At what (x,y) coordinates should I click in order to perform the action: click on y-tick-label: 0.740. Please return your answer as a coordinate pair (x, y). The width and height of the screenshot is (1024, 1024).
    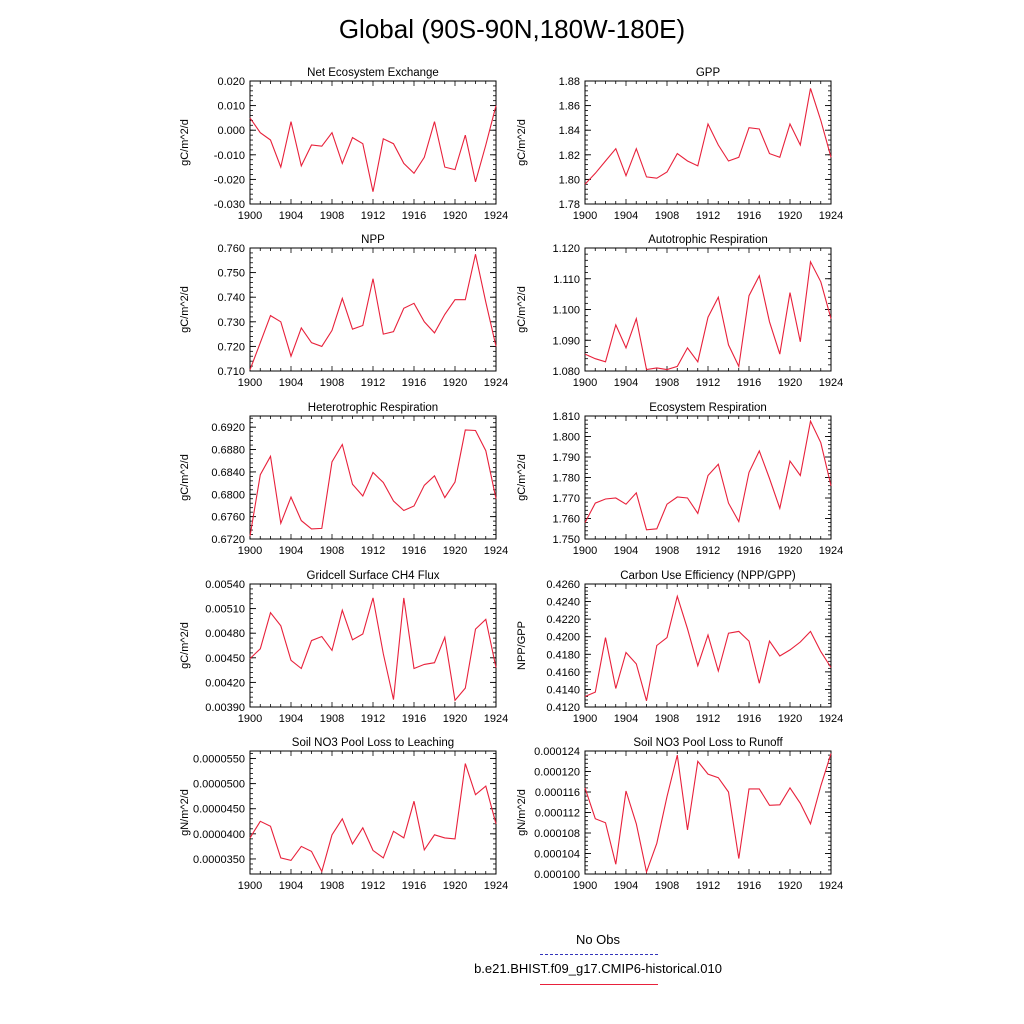
    Looking at the image, I should click on (231, 298).